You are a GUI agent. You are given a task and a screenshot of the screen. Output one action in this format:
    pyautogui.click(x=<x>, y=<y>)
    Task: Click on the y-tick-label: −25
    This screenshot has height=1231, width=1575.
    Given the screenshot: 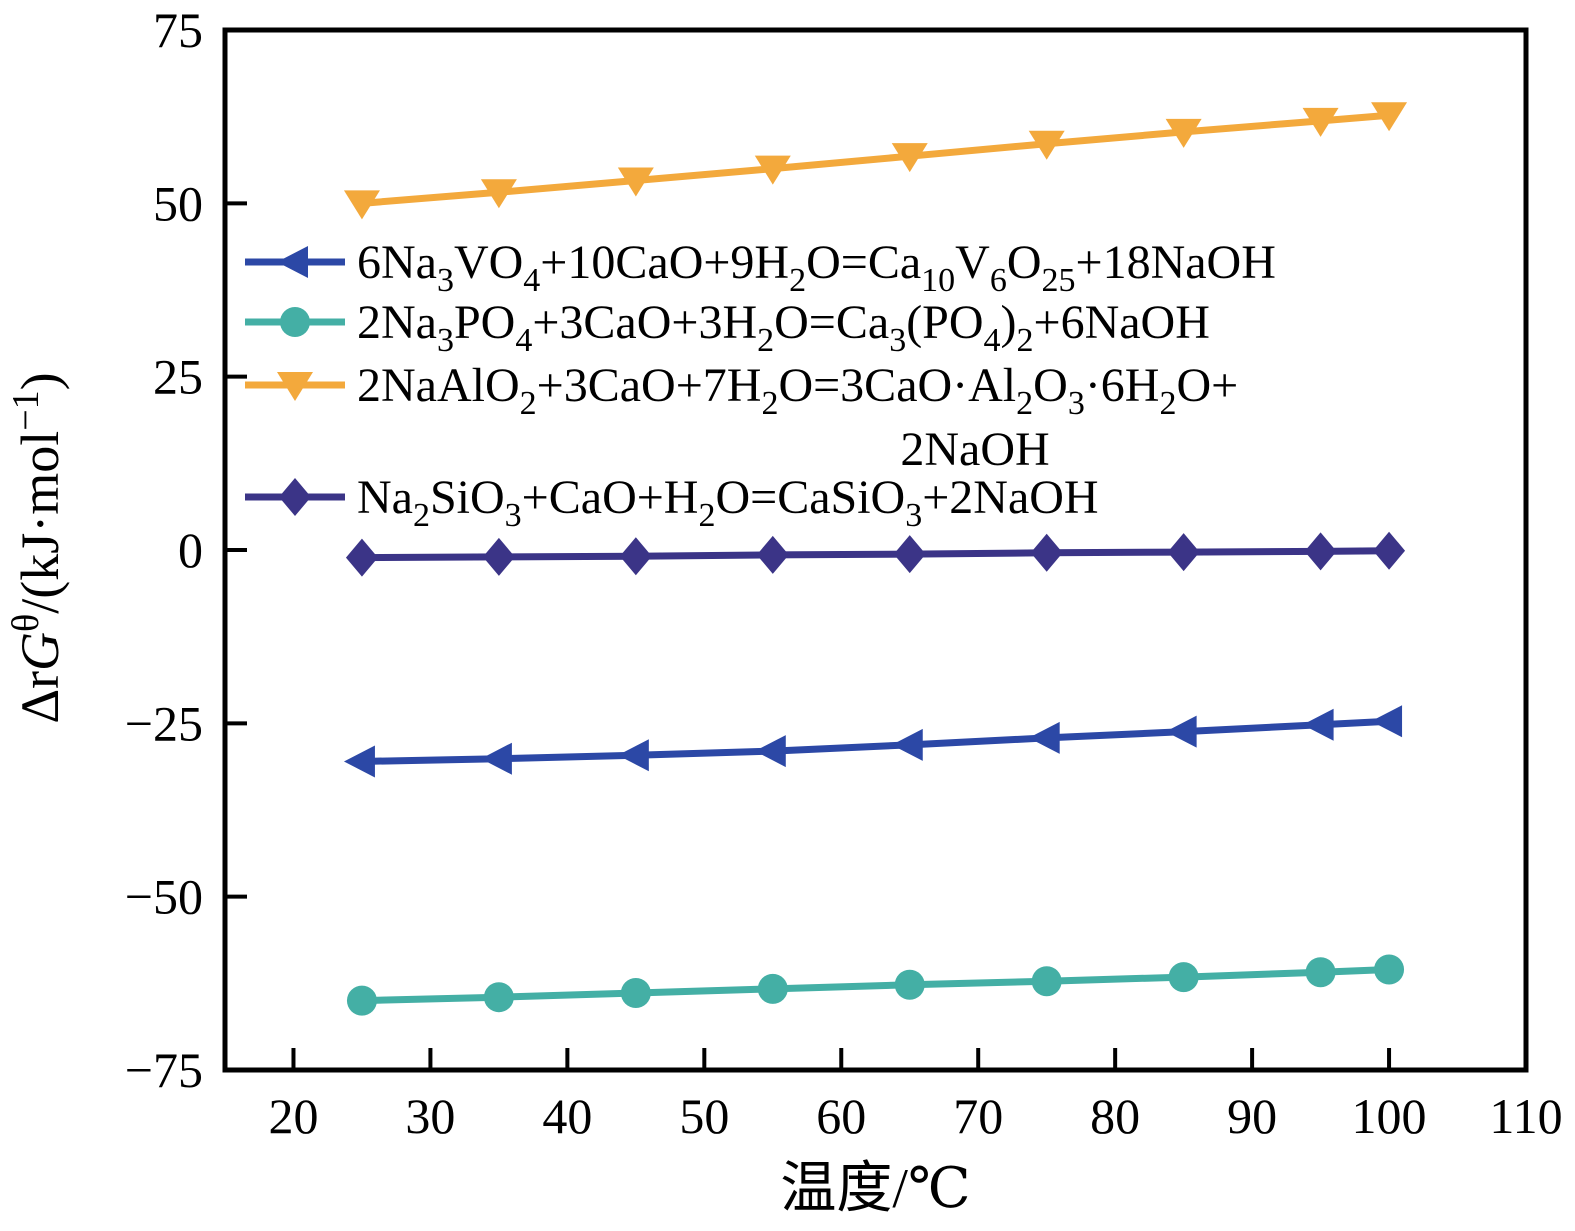 What is the action you would take?
    pyautogui.click(x=164, y=723)
    